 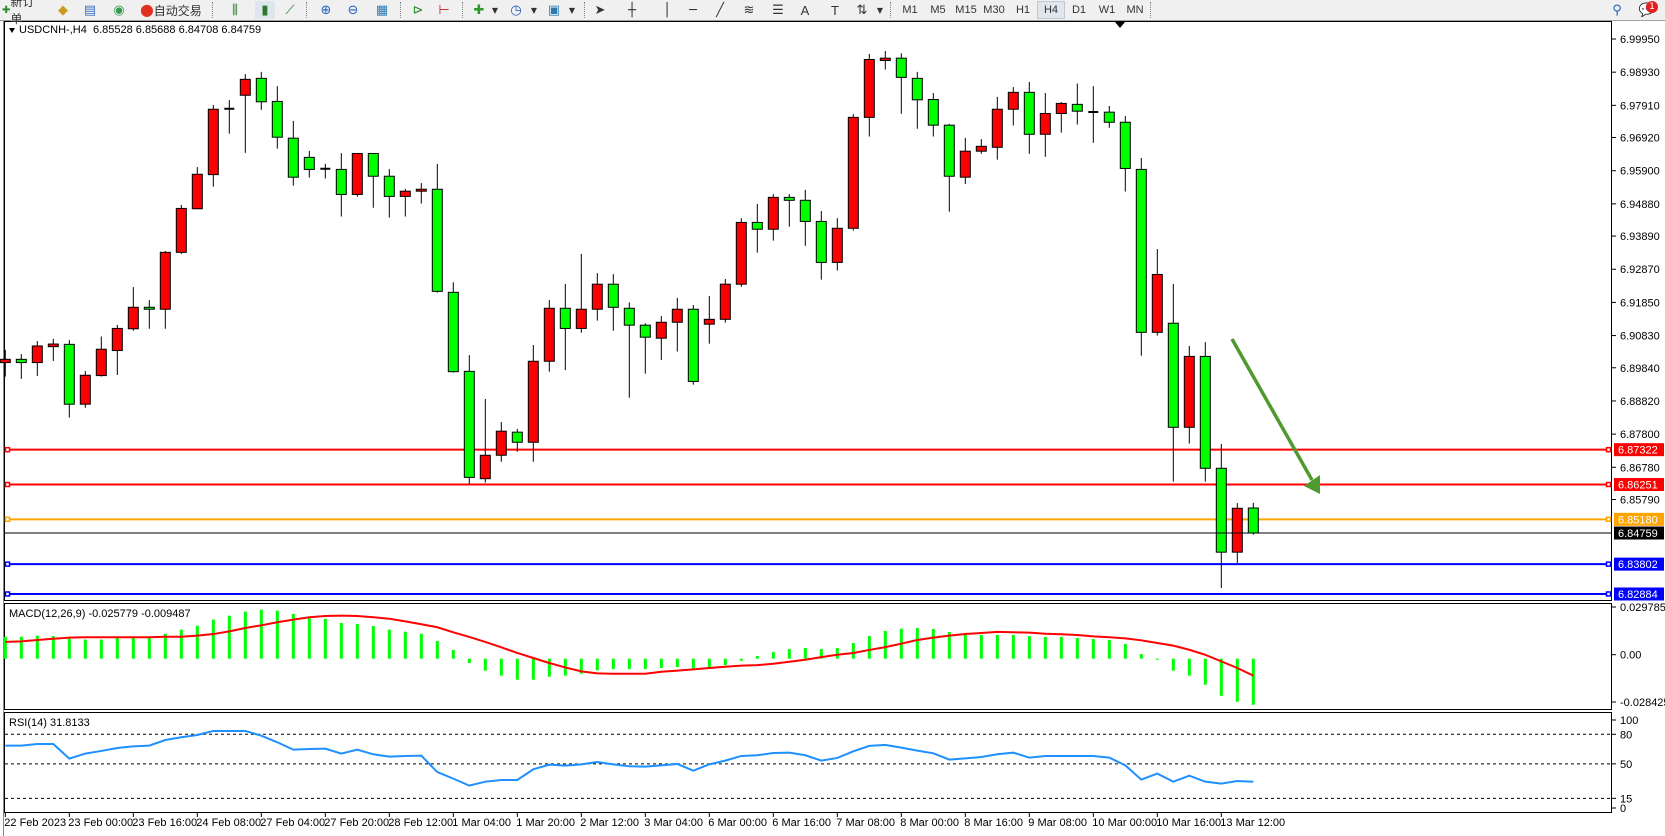 What do you see at coordinates (1623, 809) in the screenshot?
I see `rsi-tick-label: 0` at bounding box center [1623, 809].